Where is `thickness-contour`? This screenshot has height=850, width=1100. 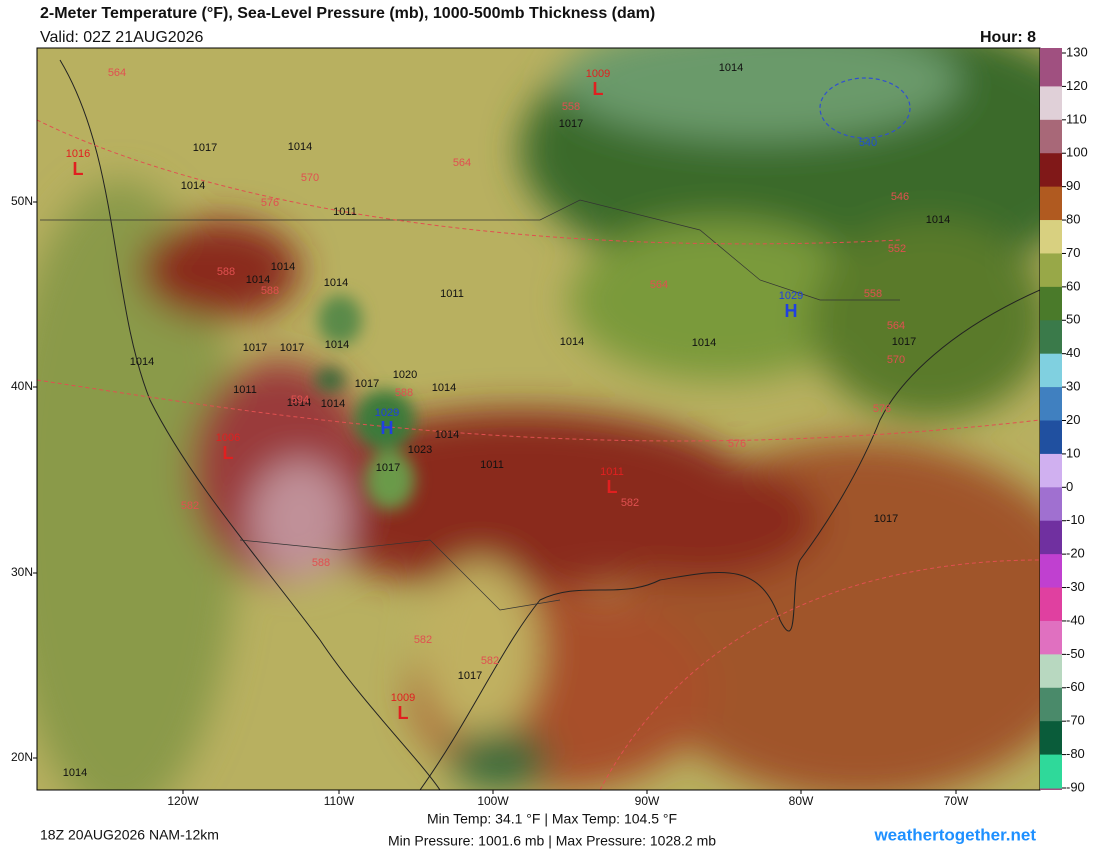 thickness-contour is located at coordinates (865, 108).